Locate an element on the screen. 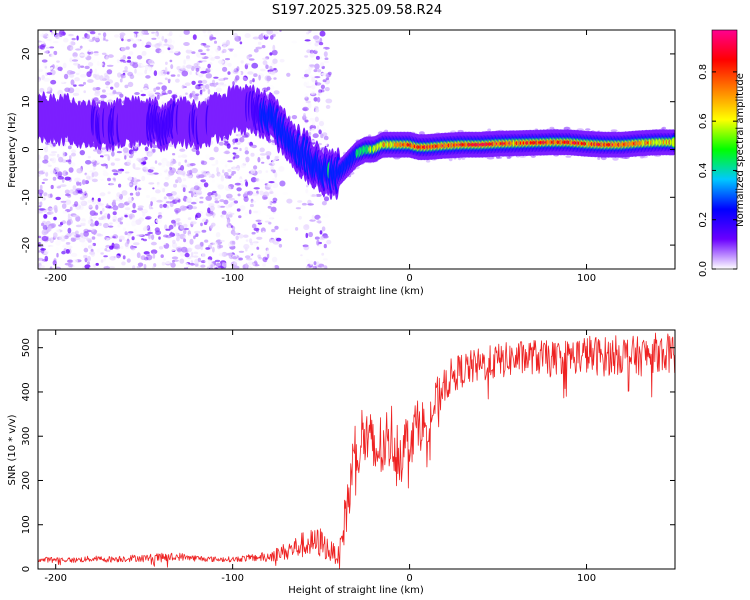 The height and width of the screenshot is (600, 750). x-tick-label: -200 is located at coordinates (55, 578).